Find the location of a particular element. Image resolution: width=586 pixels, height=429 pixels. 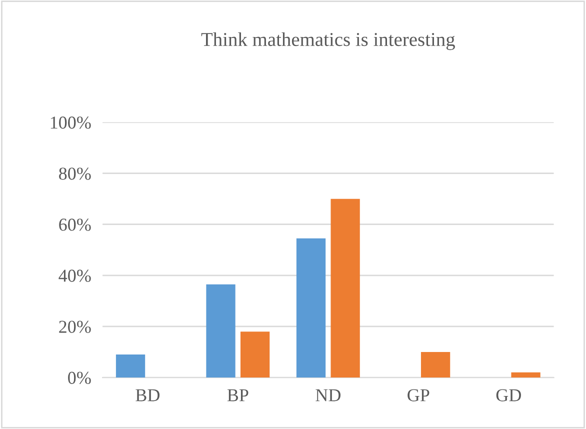

y-tick-label: 40% is located at coordinates (74, 276).